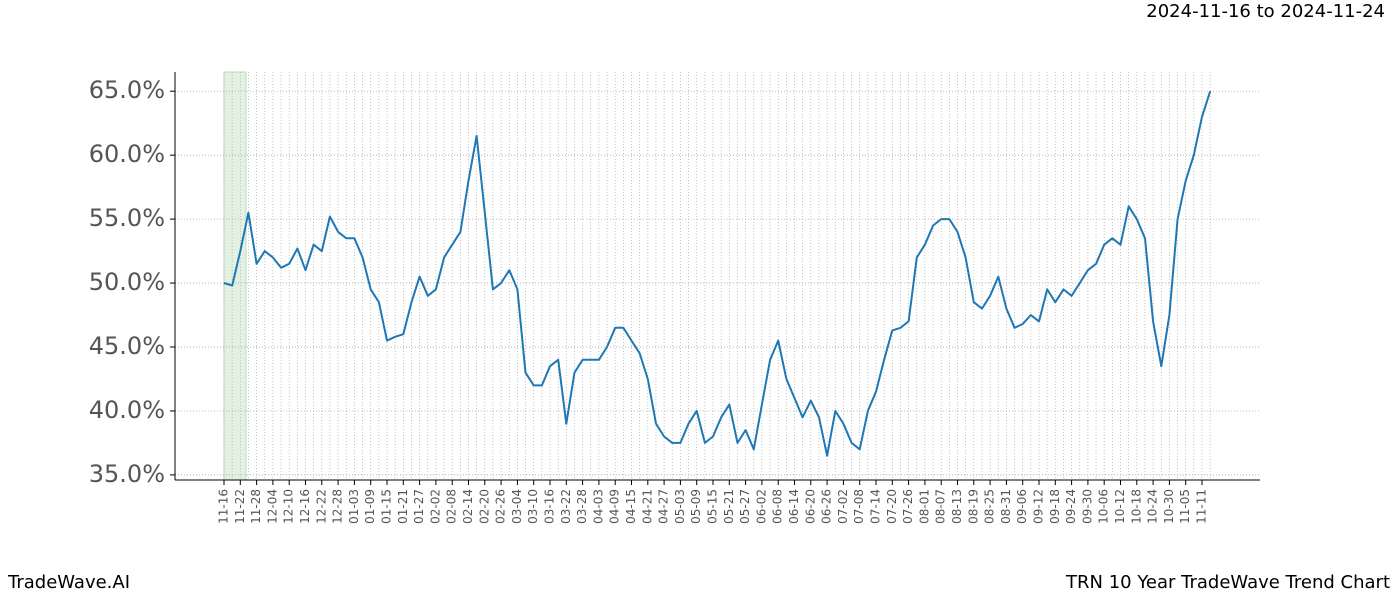  Describe the element at coordinates (1055, 506) in the screenshot. I see `x-tick-label: 09-18` at that location.